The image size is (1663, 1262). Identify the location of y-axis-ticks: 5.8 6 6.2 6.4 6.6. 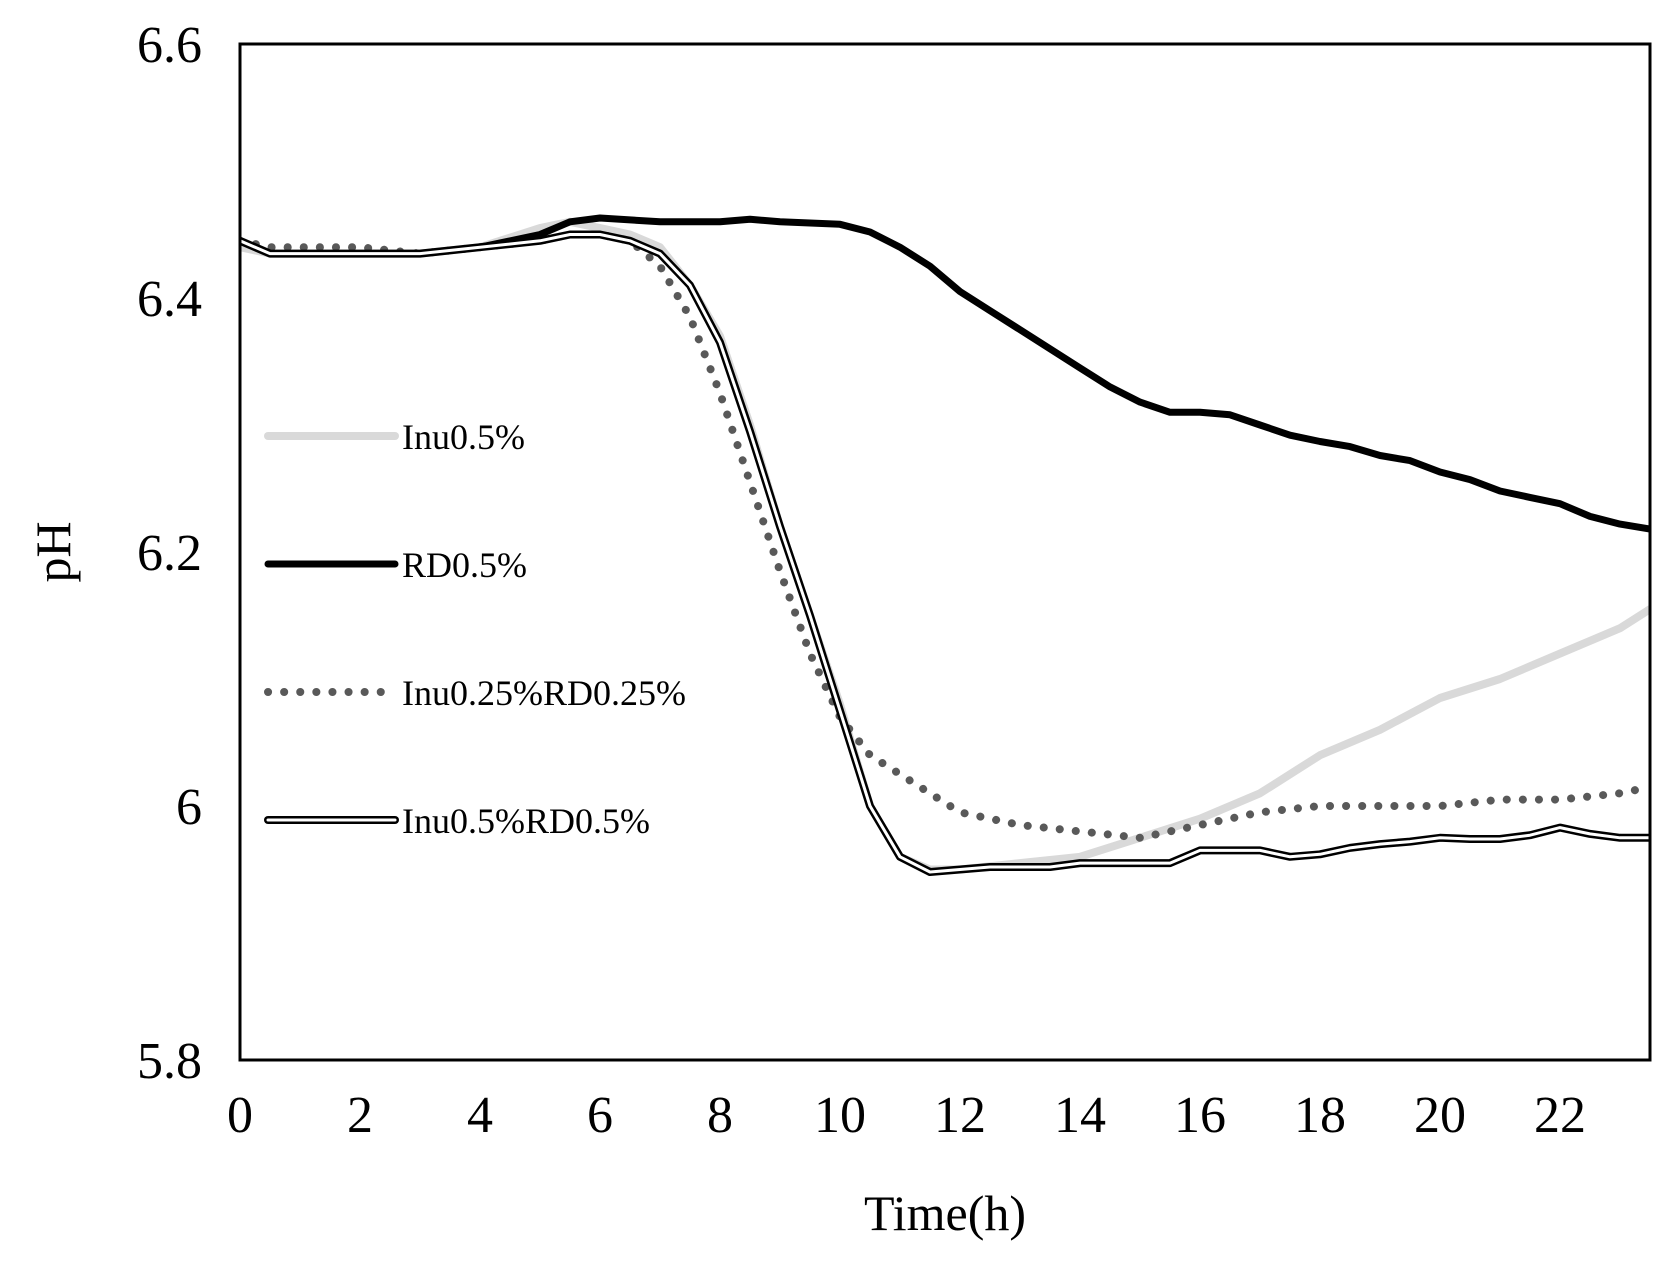
(169, 553).